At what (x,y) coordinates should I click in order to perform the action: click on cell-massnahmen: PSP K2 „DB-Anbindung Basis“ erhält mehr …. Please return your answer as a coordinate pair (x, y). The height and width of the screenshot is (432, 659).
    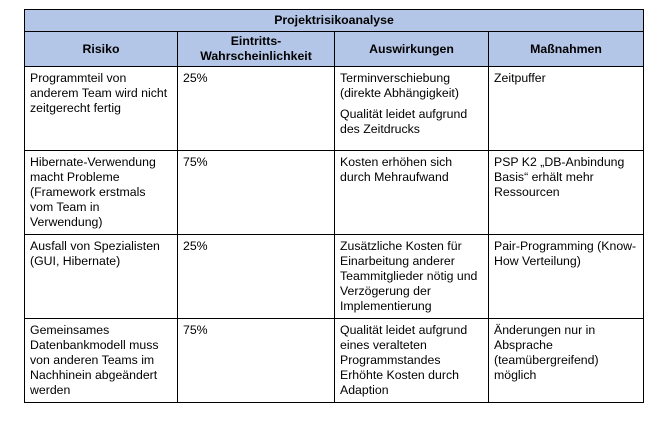
    Looking at the image, I should click on (566, 192).